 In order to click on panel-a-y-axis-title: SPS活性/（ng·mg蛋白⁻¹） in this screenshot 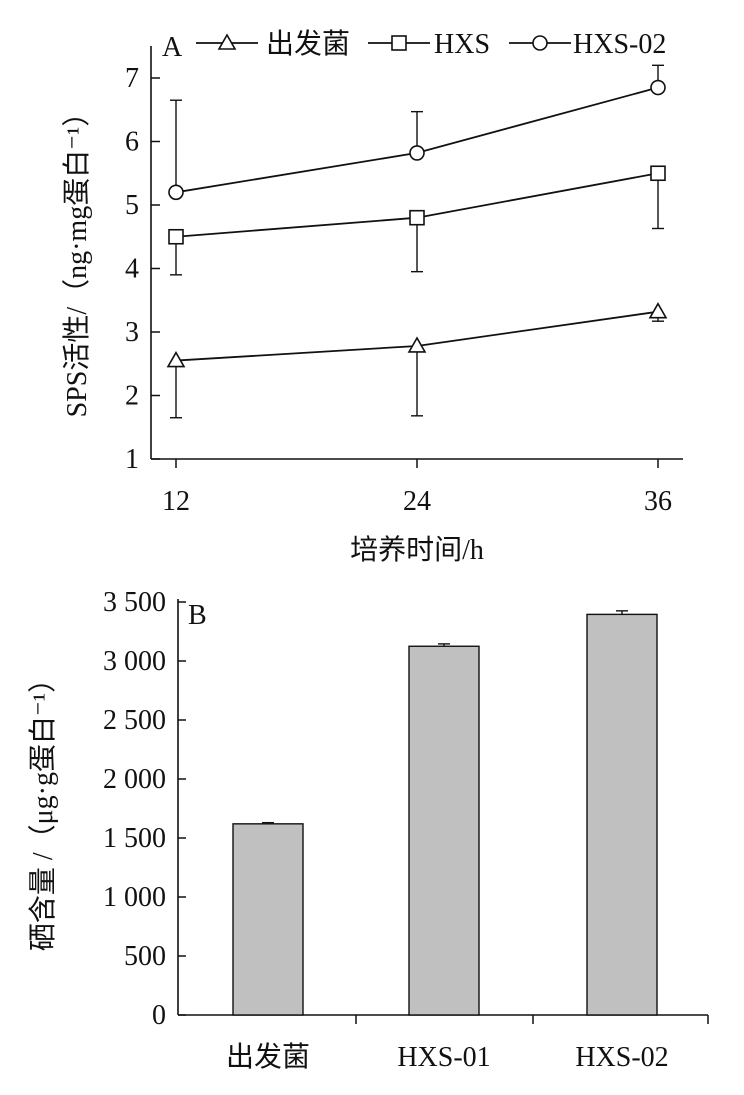, I will do `click(77, 258)`.